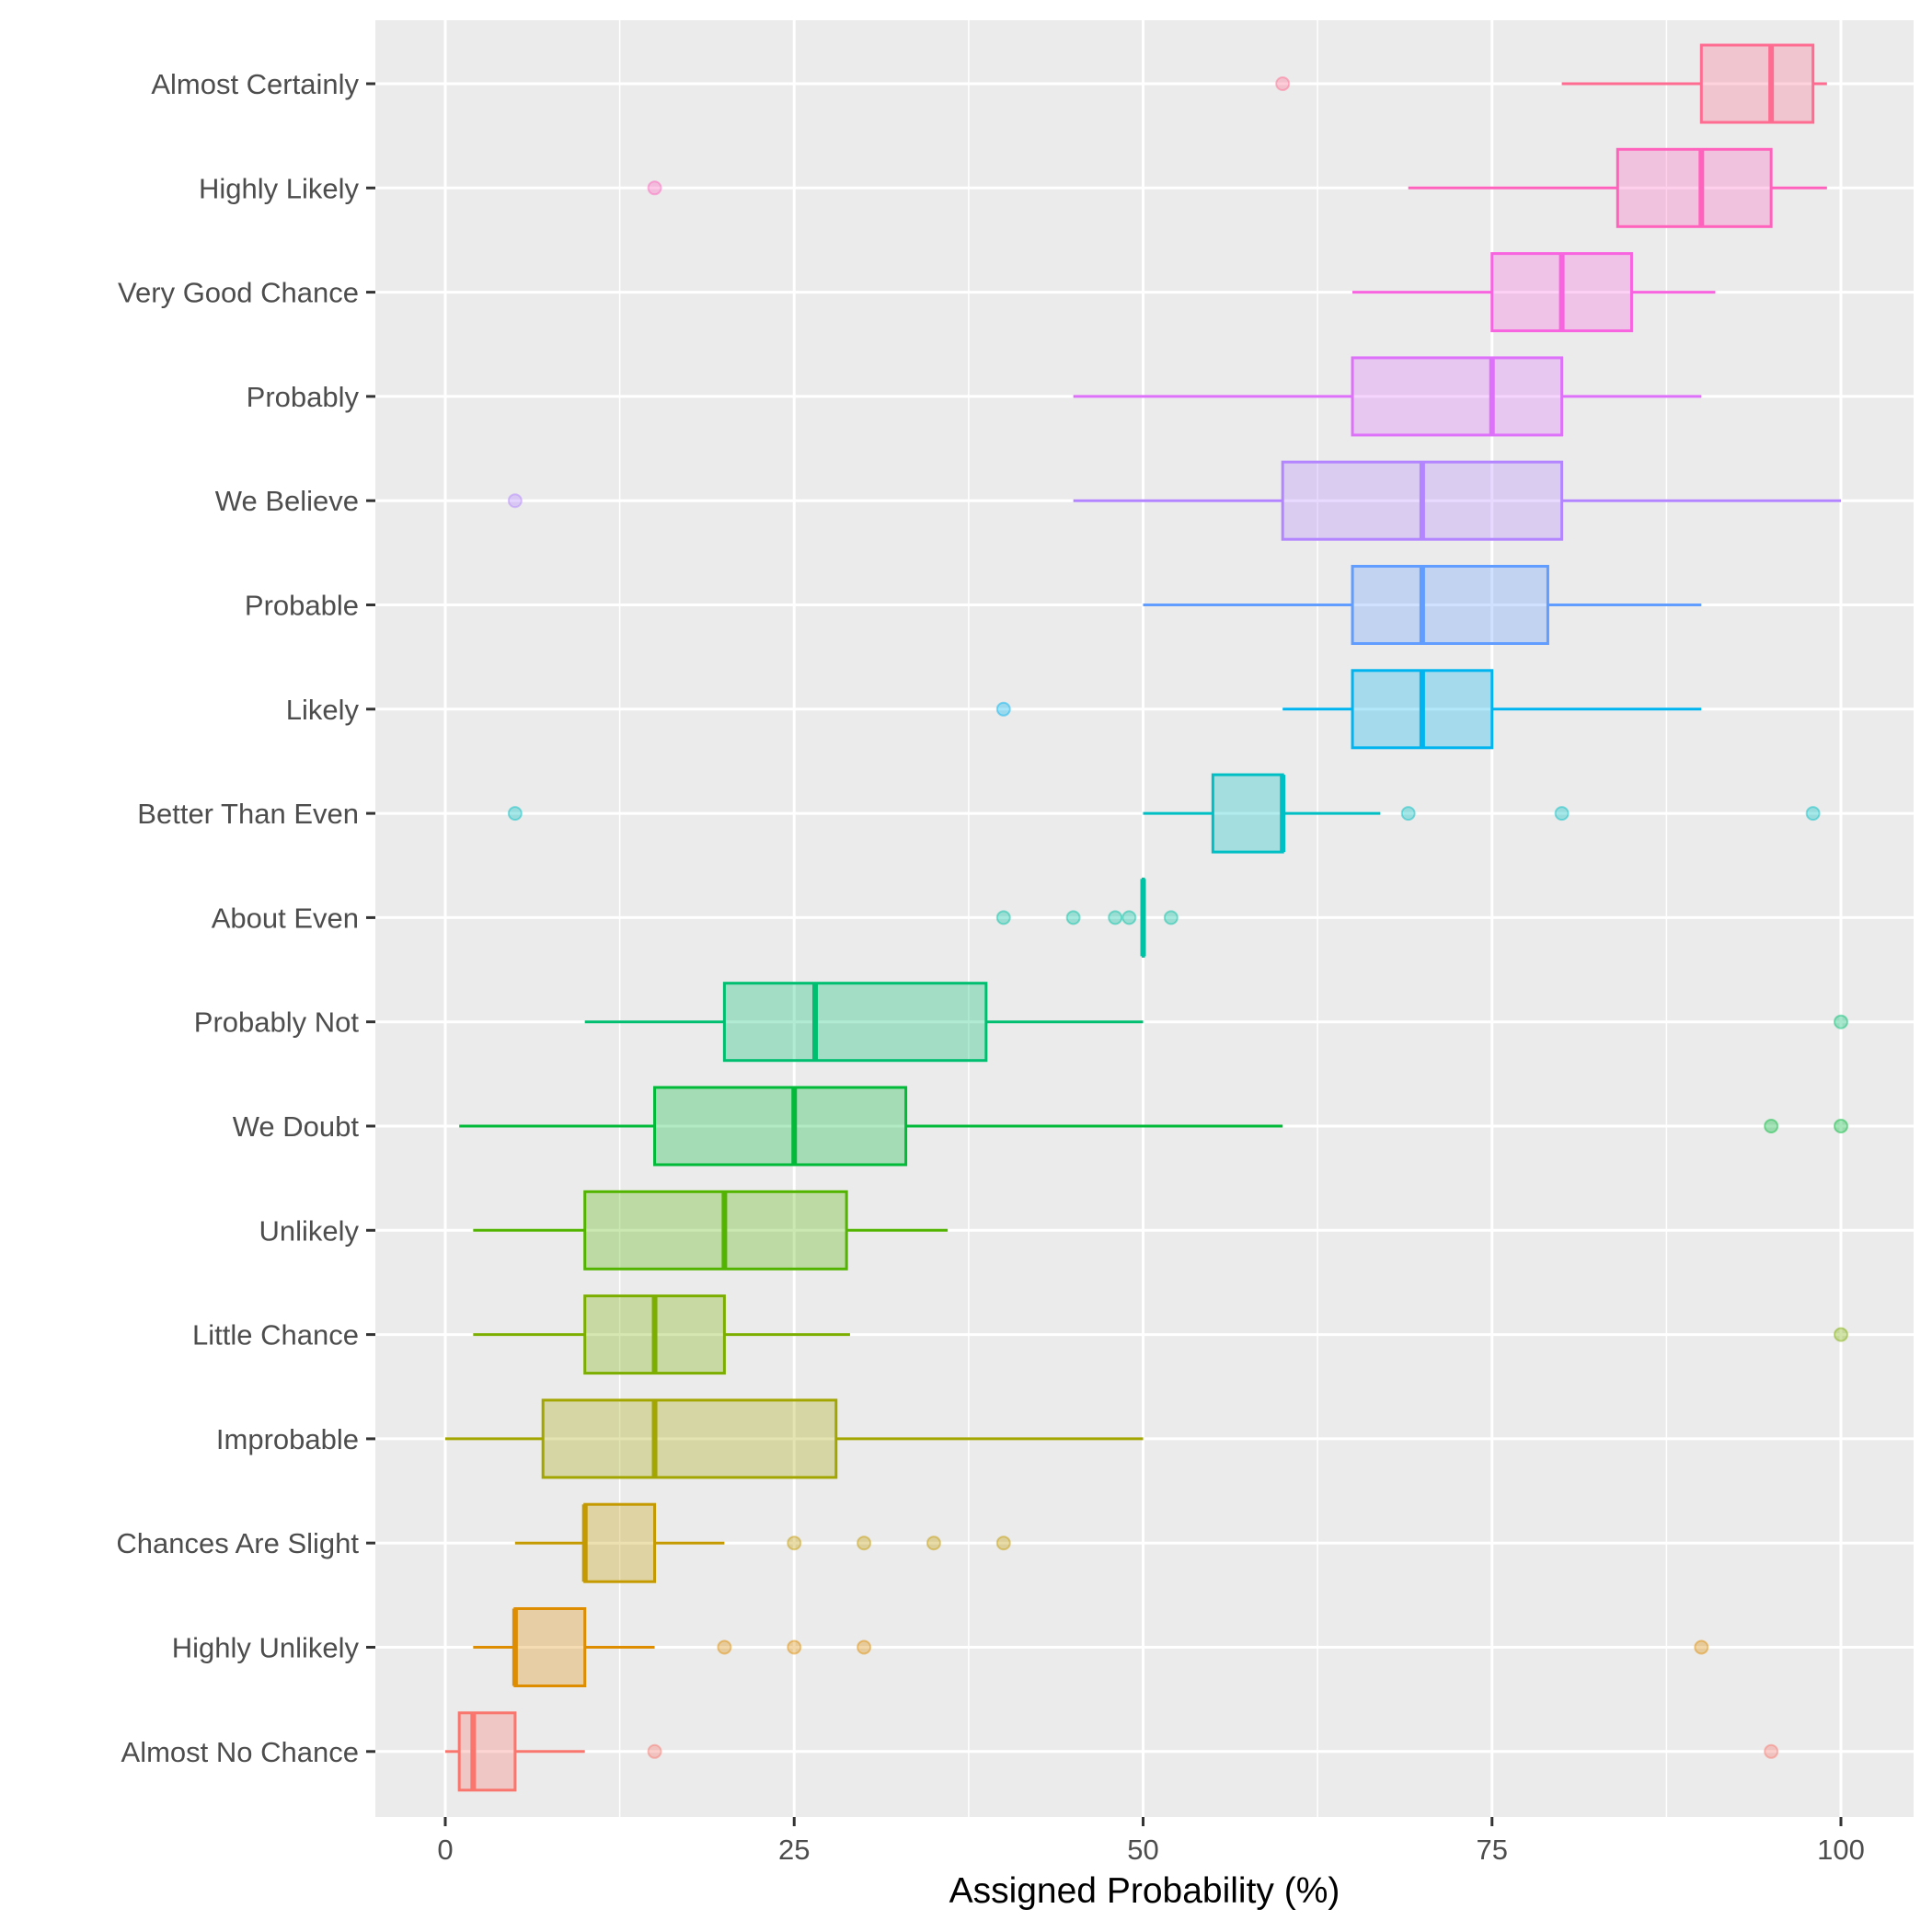 The image size is (1932, 1932). I want to click on x-axis-title: Assigned Probability (%), so click(1144, 1891).